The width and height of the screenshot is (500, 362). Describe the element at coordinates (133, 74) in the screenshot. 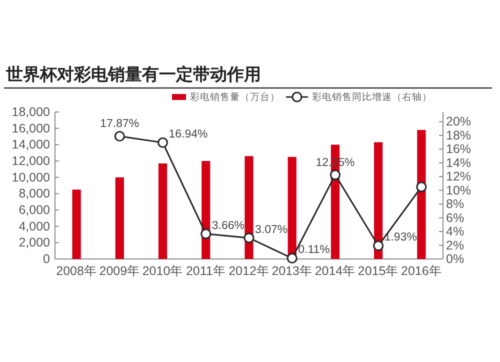

I see `chart-title: 世界杯对彩电销量有一定带动作用` at that location.